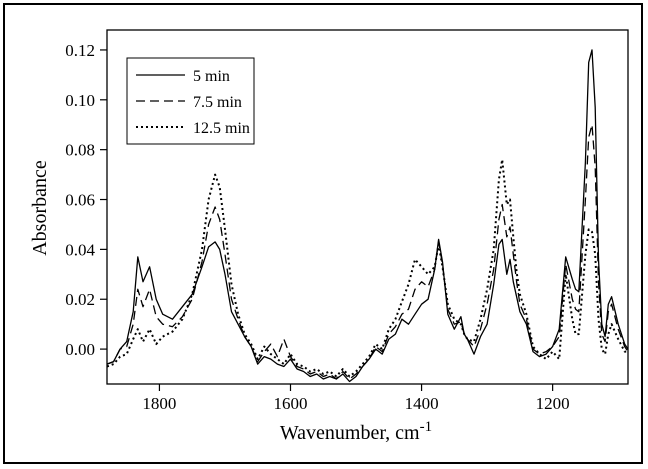 This screenshot has width=648, height=469. Describe the element at coordinates (426, 427) in the screenshot. I see `x-axis-title-superscript: -1` at that location.